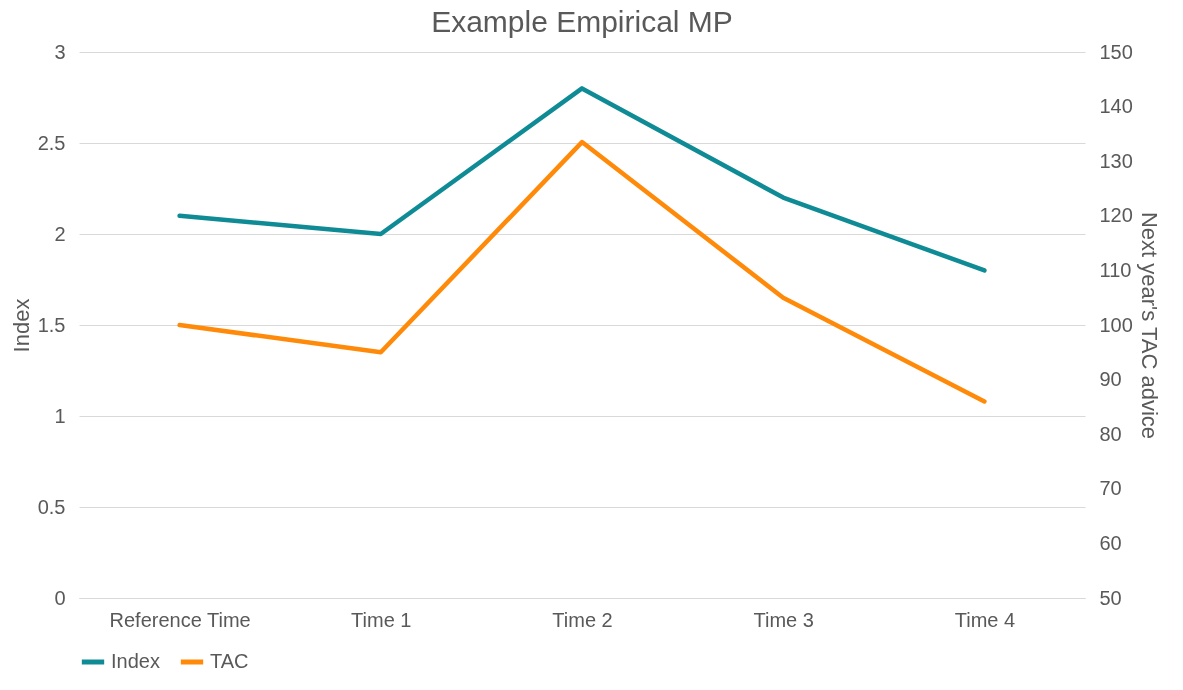 The image size is (1183, 690). What do you see at coordinates (381, 619) in the screenshot?
I see `x-tick-label: Time 1` at bounding box center [381, 619].